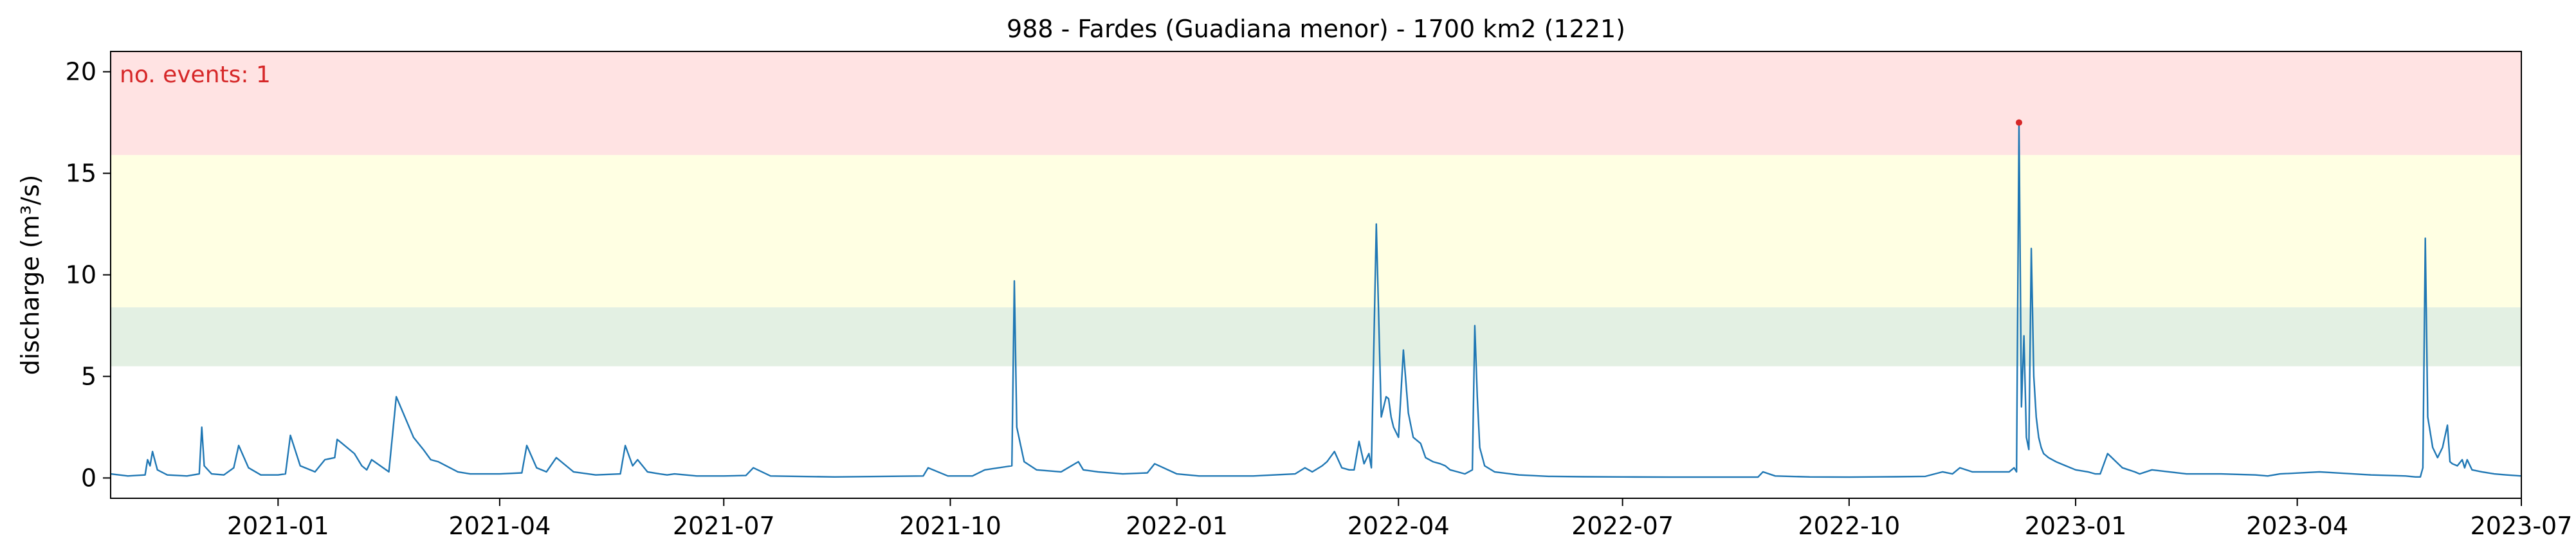 This screenshot has height=560, width=2576. What do you see at coordinates (278, 526) in the screenshot?
I see `x-tick-label: 2021-01` at bounding box center [278, 526].